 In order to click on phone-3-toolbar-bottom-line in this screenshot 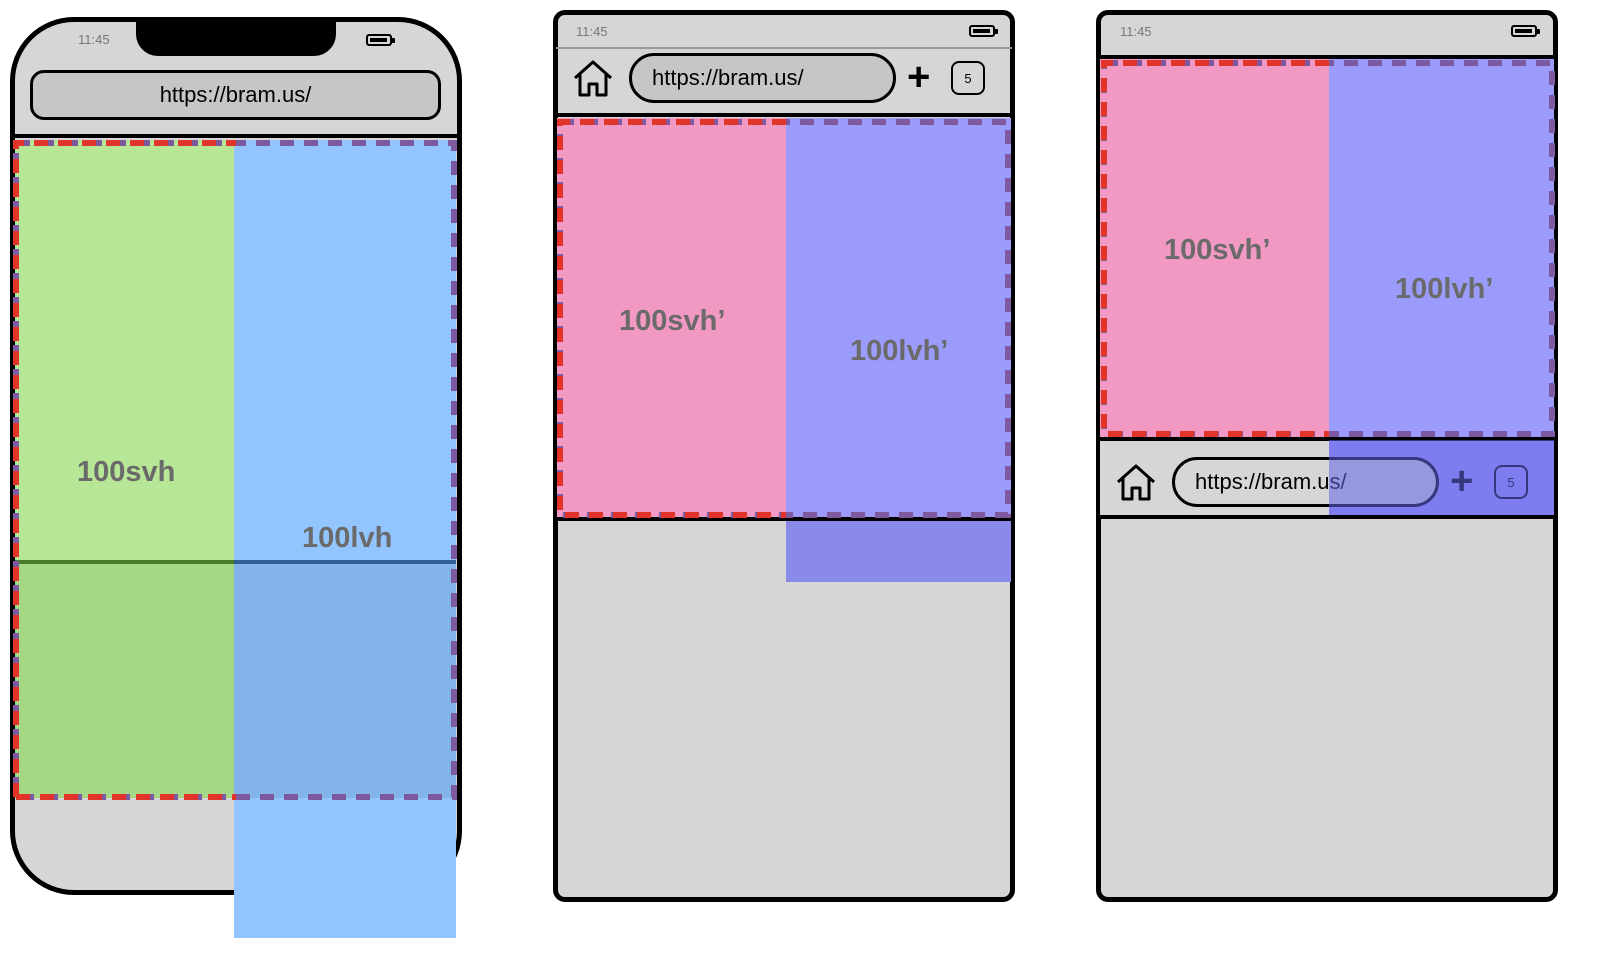, I will do `click(1327, 517)`.